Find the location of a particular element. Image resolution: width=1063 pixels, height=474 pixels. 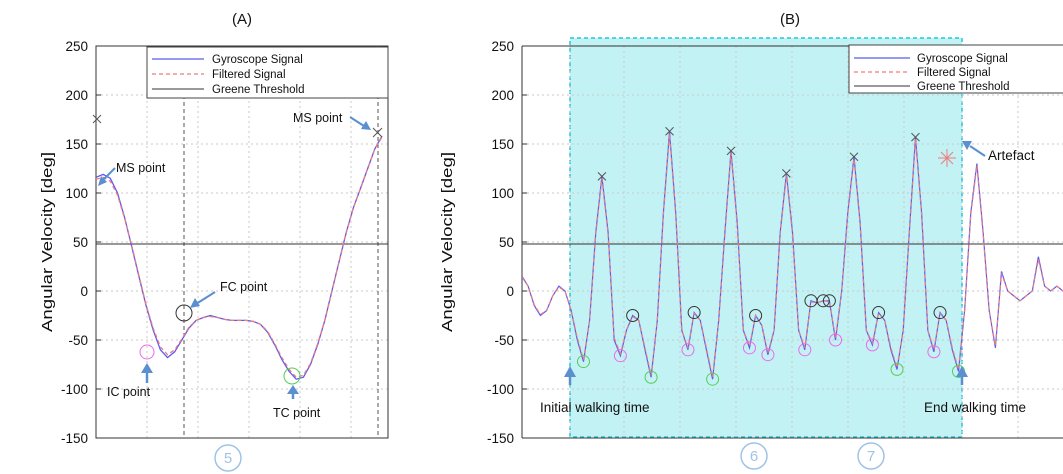

panel-a-footer-number: 5 is located at coordinates (228, 458).